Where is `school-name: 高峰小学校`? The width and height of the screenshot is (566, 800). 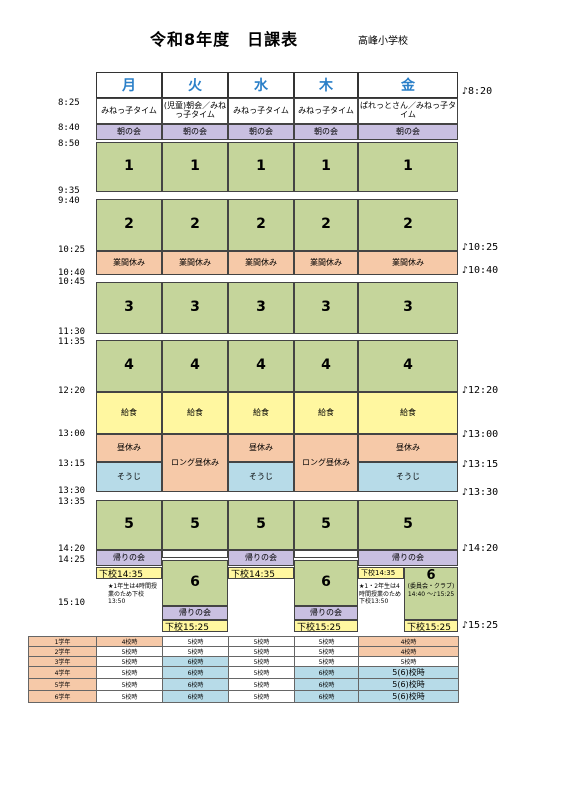
school-name: 高峰小学校 is located at coordinates (383, 41).